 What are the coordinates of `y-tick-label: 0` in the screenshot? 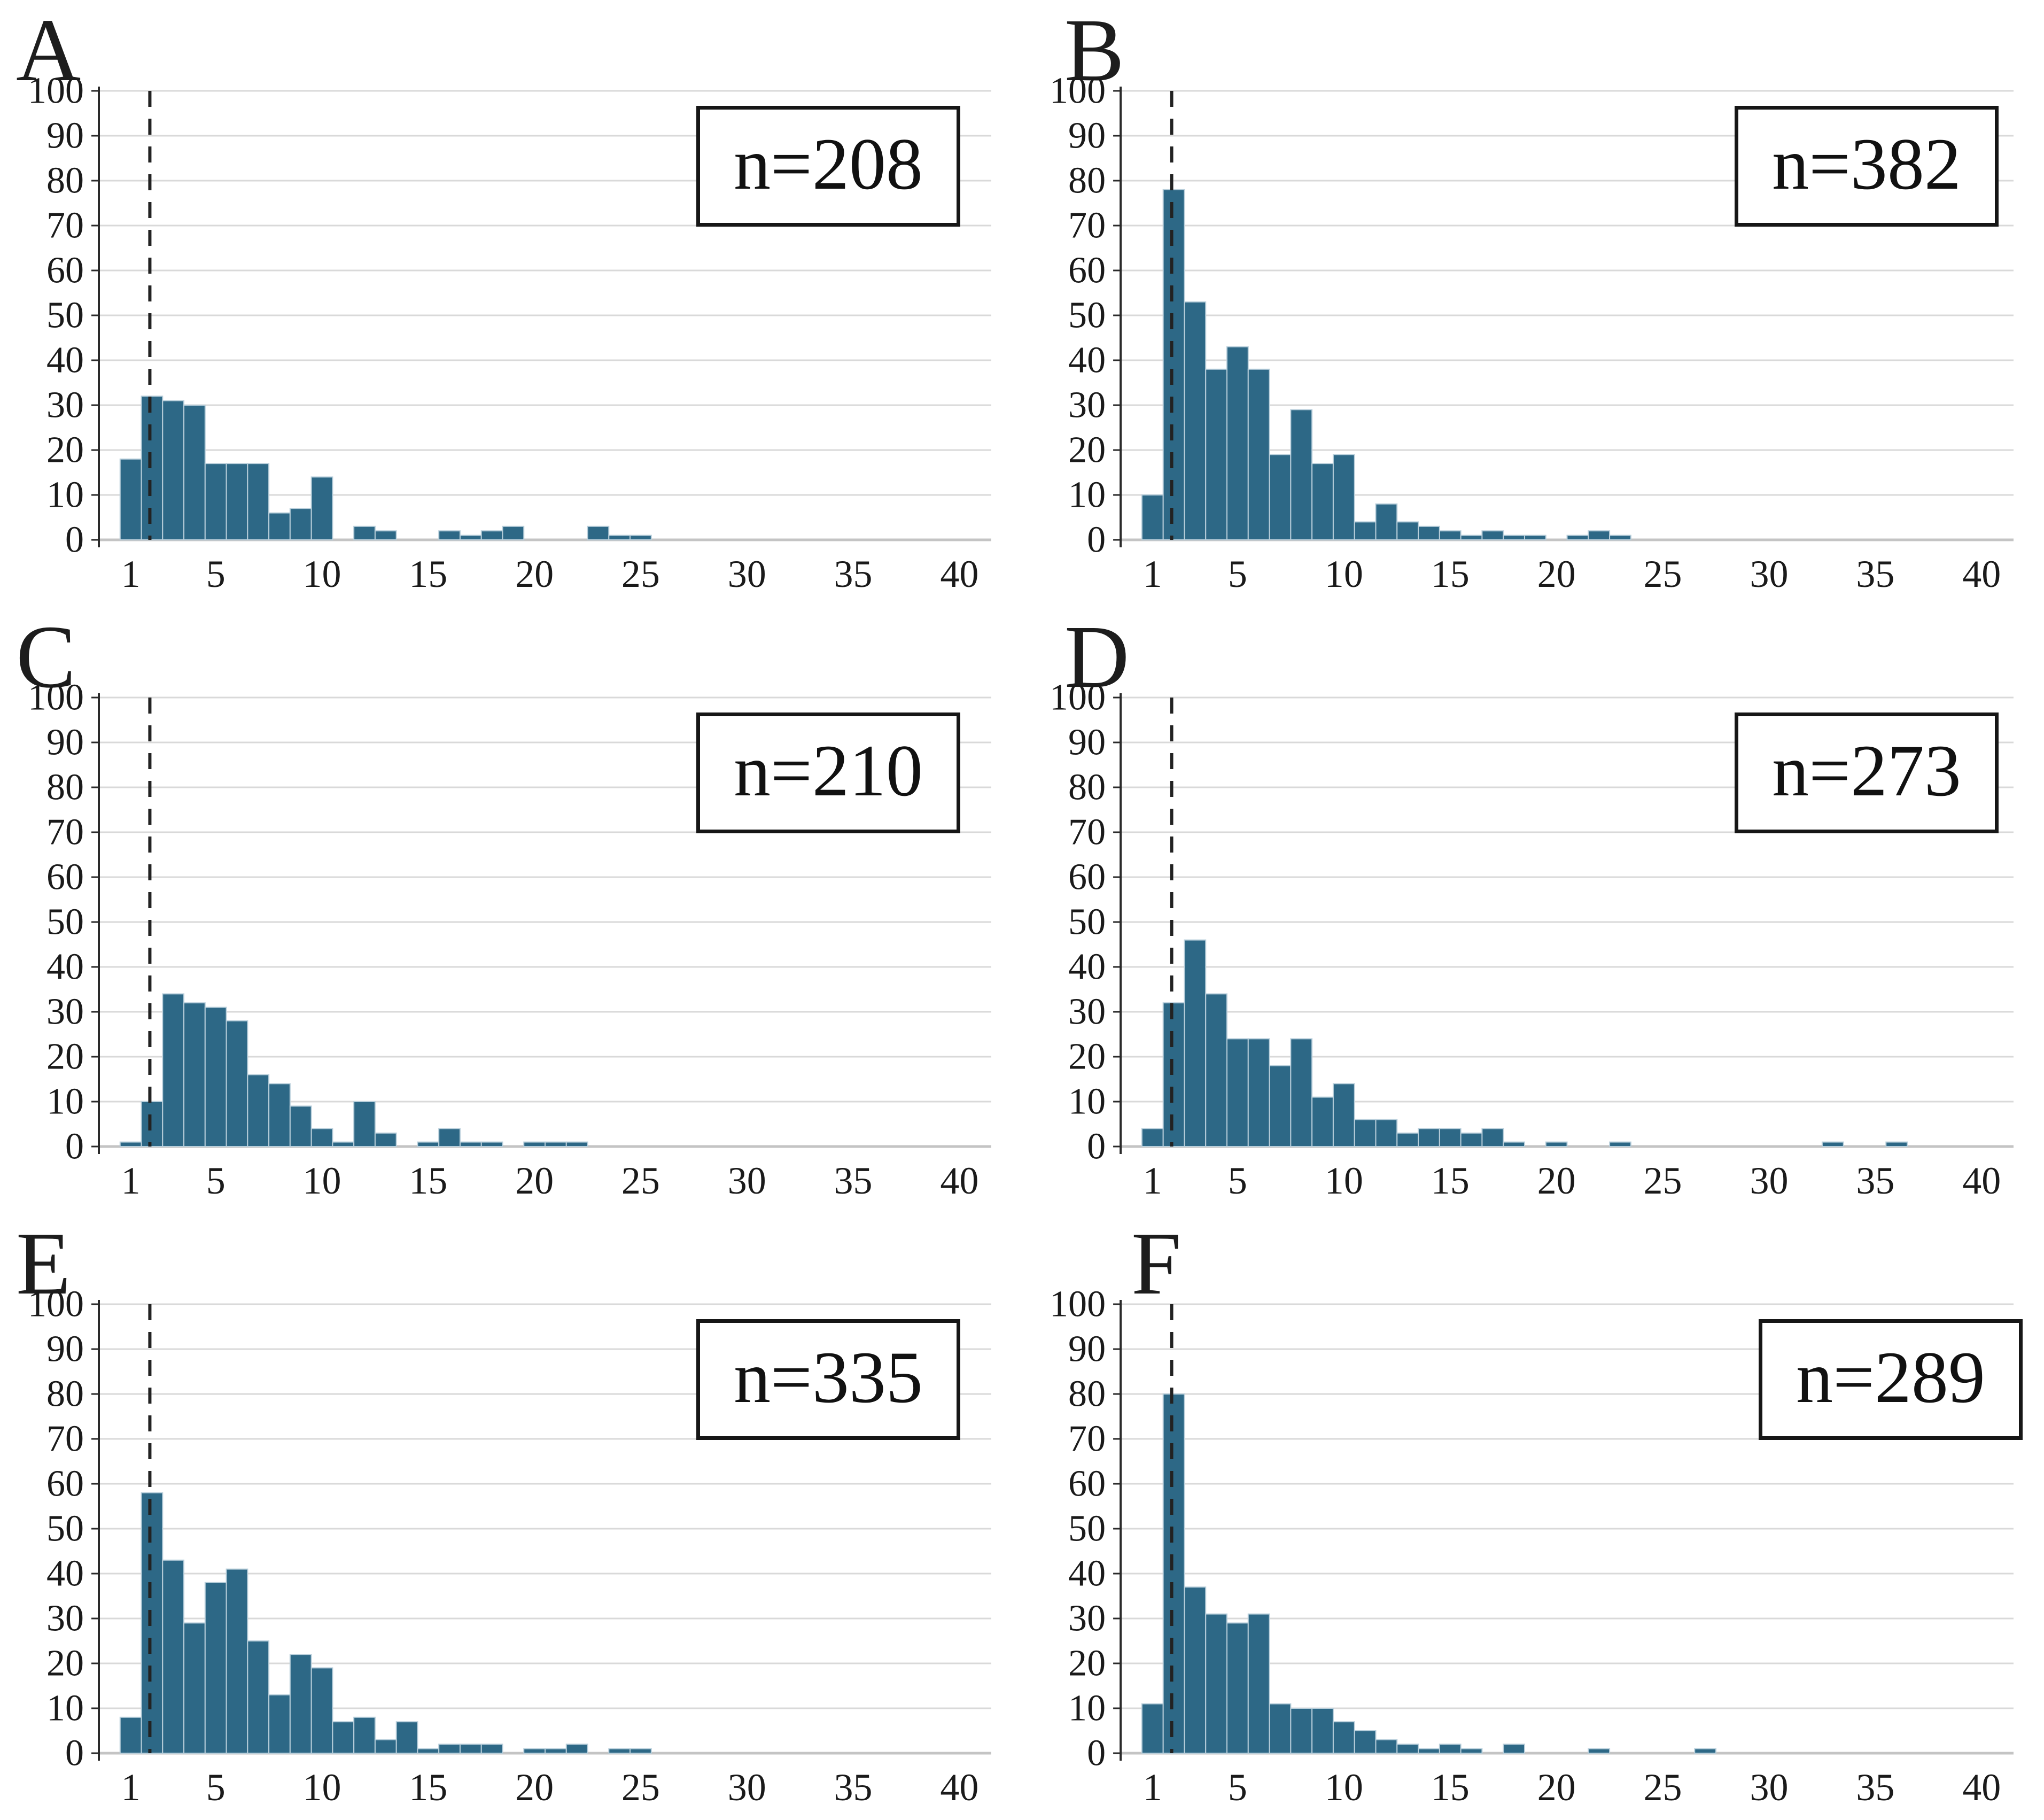 It's located at (1096, 1754).